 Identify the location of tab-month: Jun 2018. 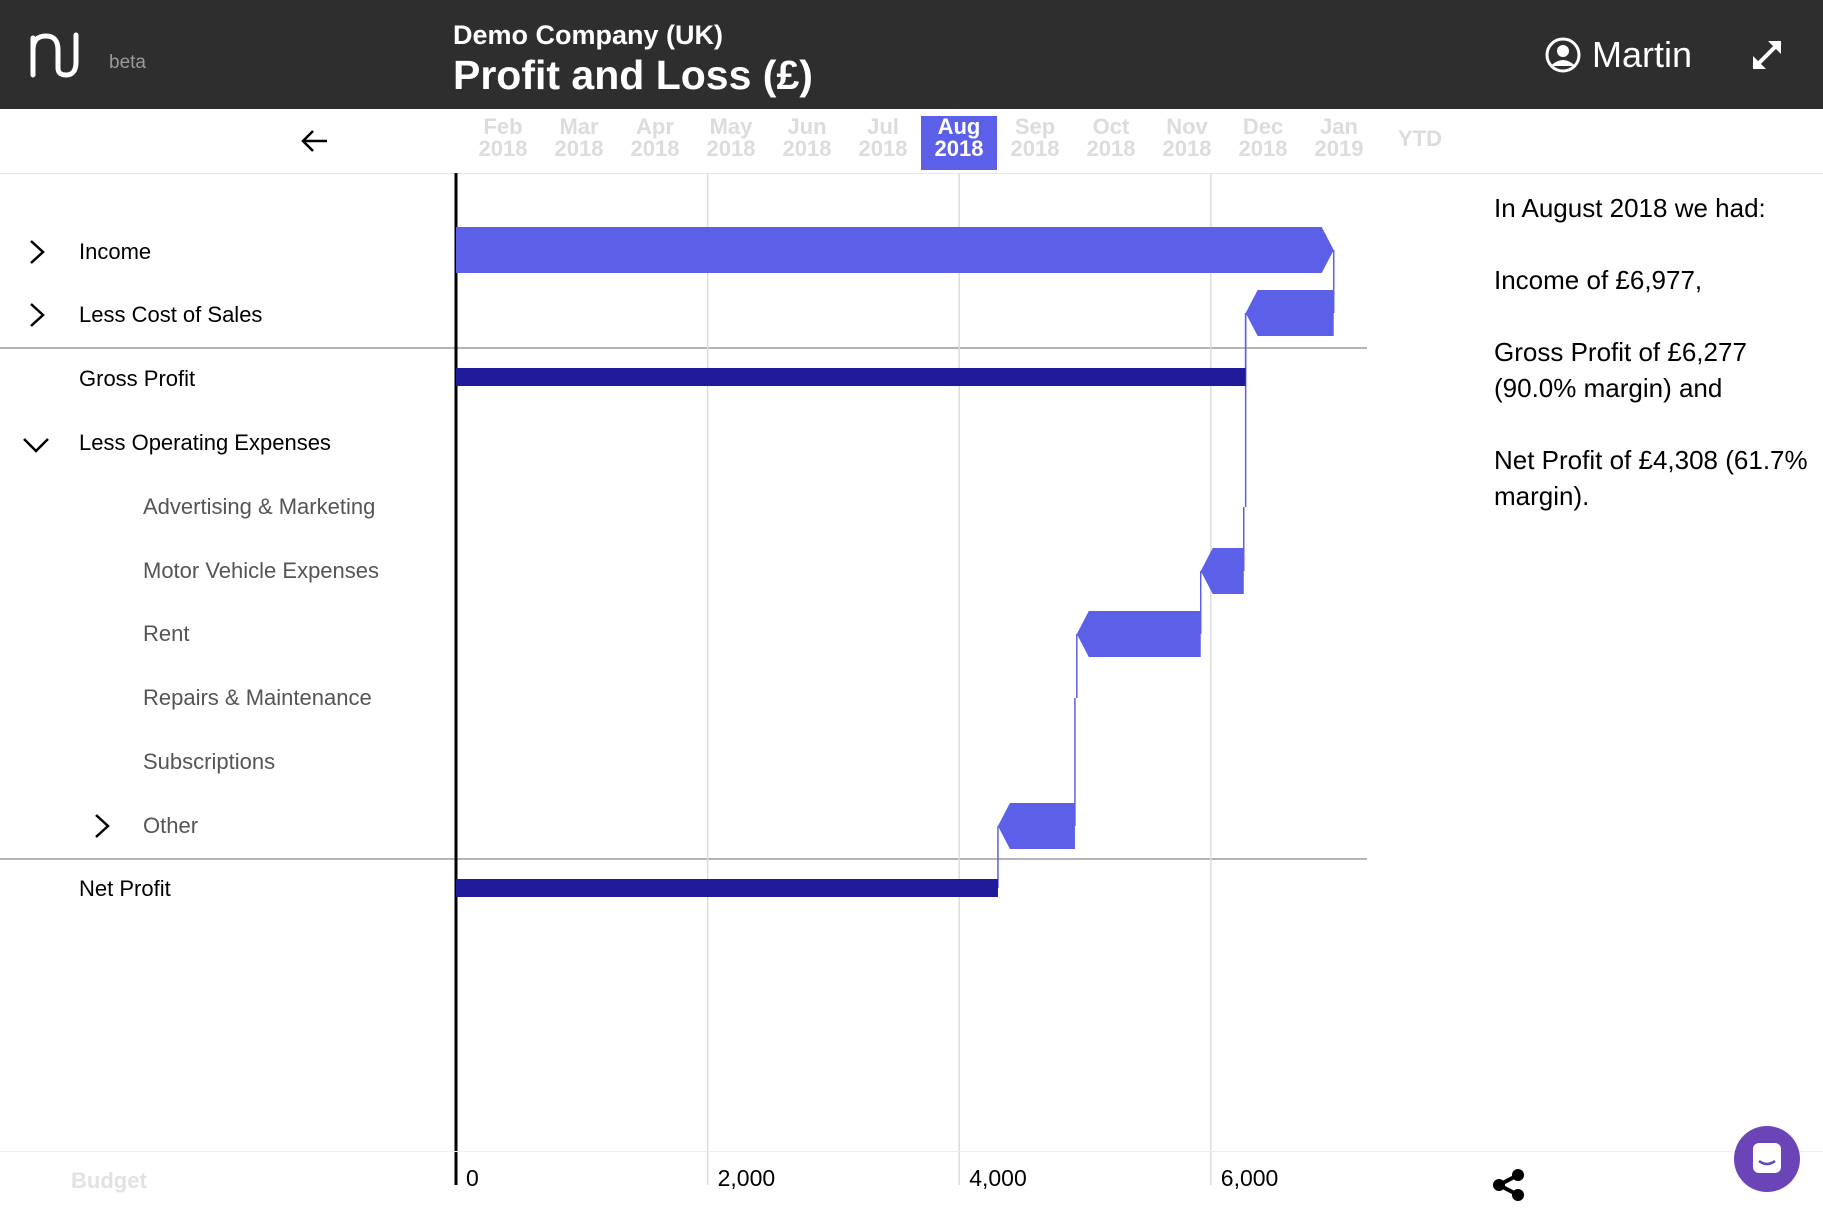
(807, 143).